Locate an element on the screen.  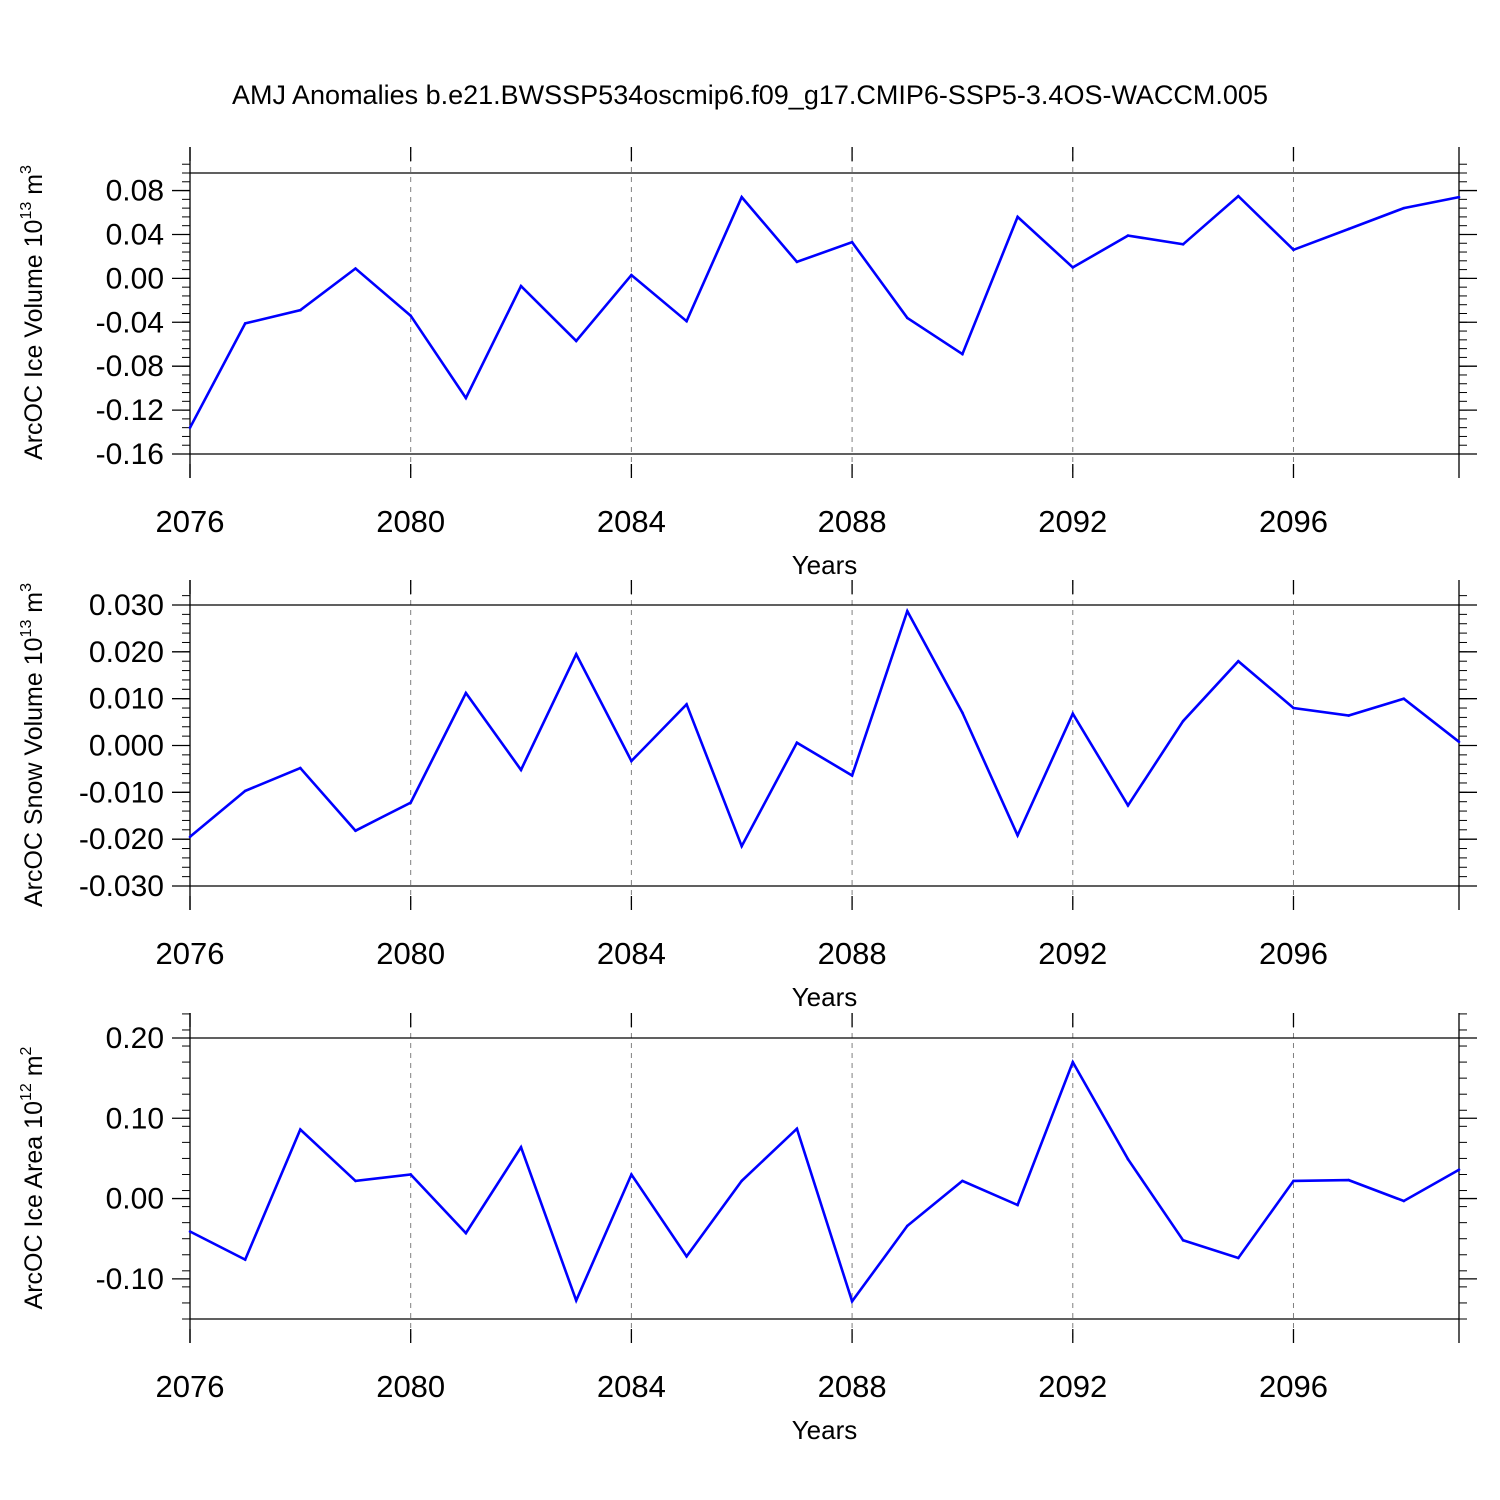
y-axis-label: ArcOC Ice Area 1012 m2 is located at coordinates (33, 1177).